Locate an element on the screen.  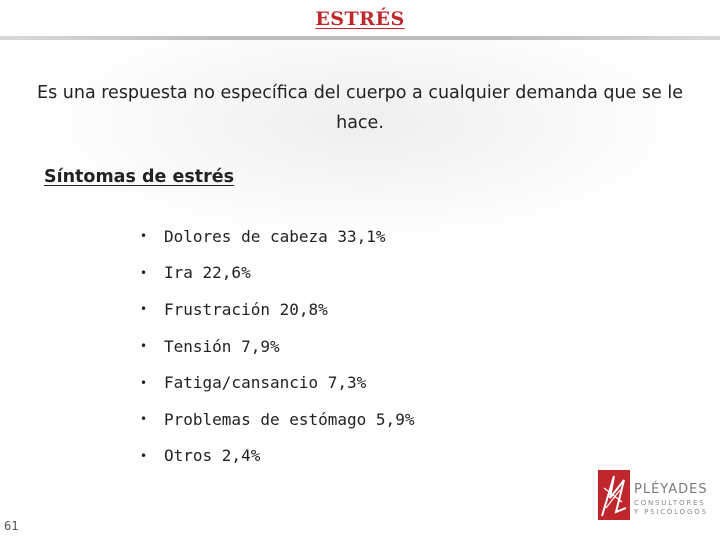
list-item: • Problemas de estómago 5,9% is located at coordinates (277, 419).